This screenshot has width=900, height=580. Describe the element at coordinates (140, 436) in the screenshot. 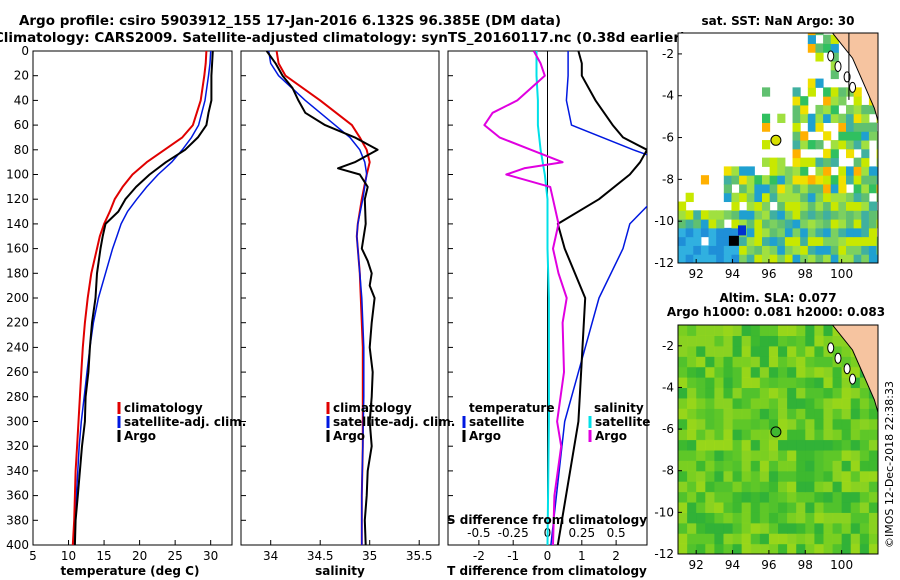

I see `legend-argo-label: Argo` at that location.